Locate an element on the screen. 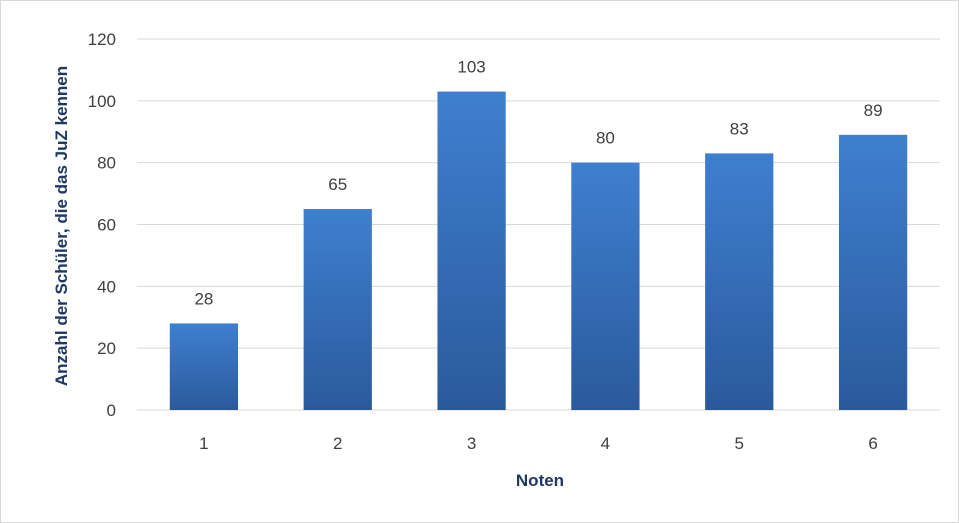 Image resolution: width=959 pixels, height=523 pixels. x-tick-label: 6 is located at coordinates (872, 443).